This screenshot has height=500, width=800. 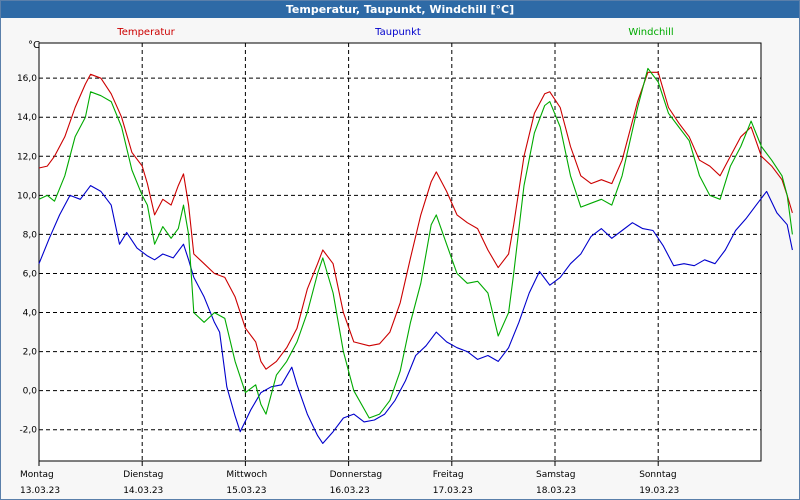 What do you see at coordinates (40, 491) in the screenshot?
I see `x-tick-date: 13.03.23` at bounding box center [40, 491].